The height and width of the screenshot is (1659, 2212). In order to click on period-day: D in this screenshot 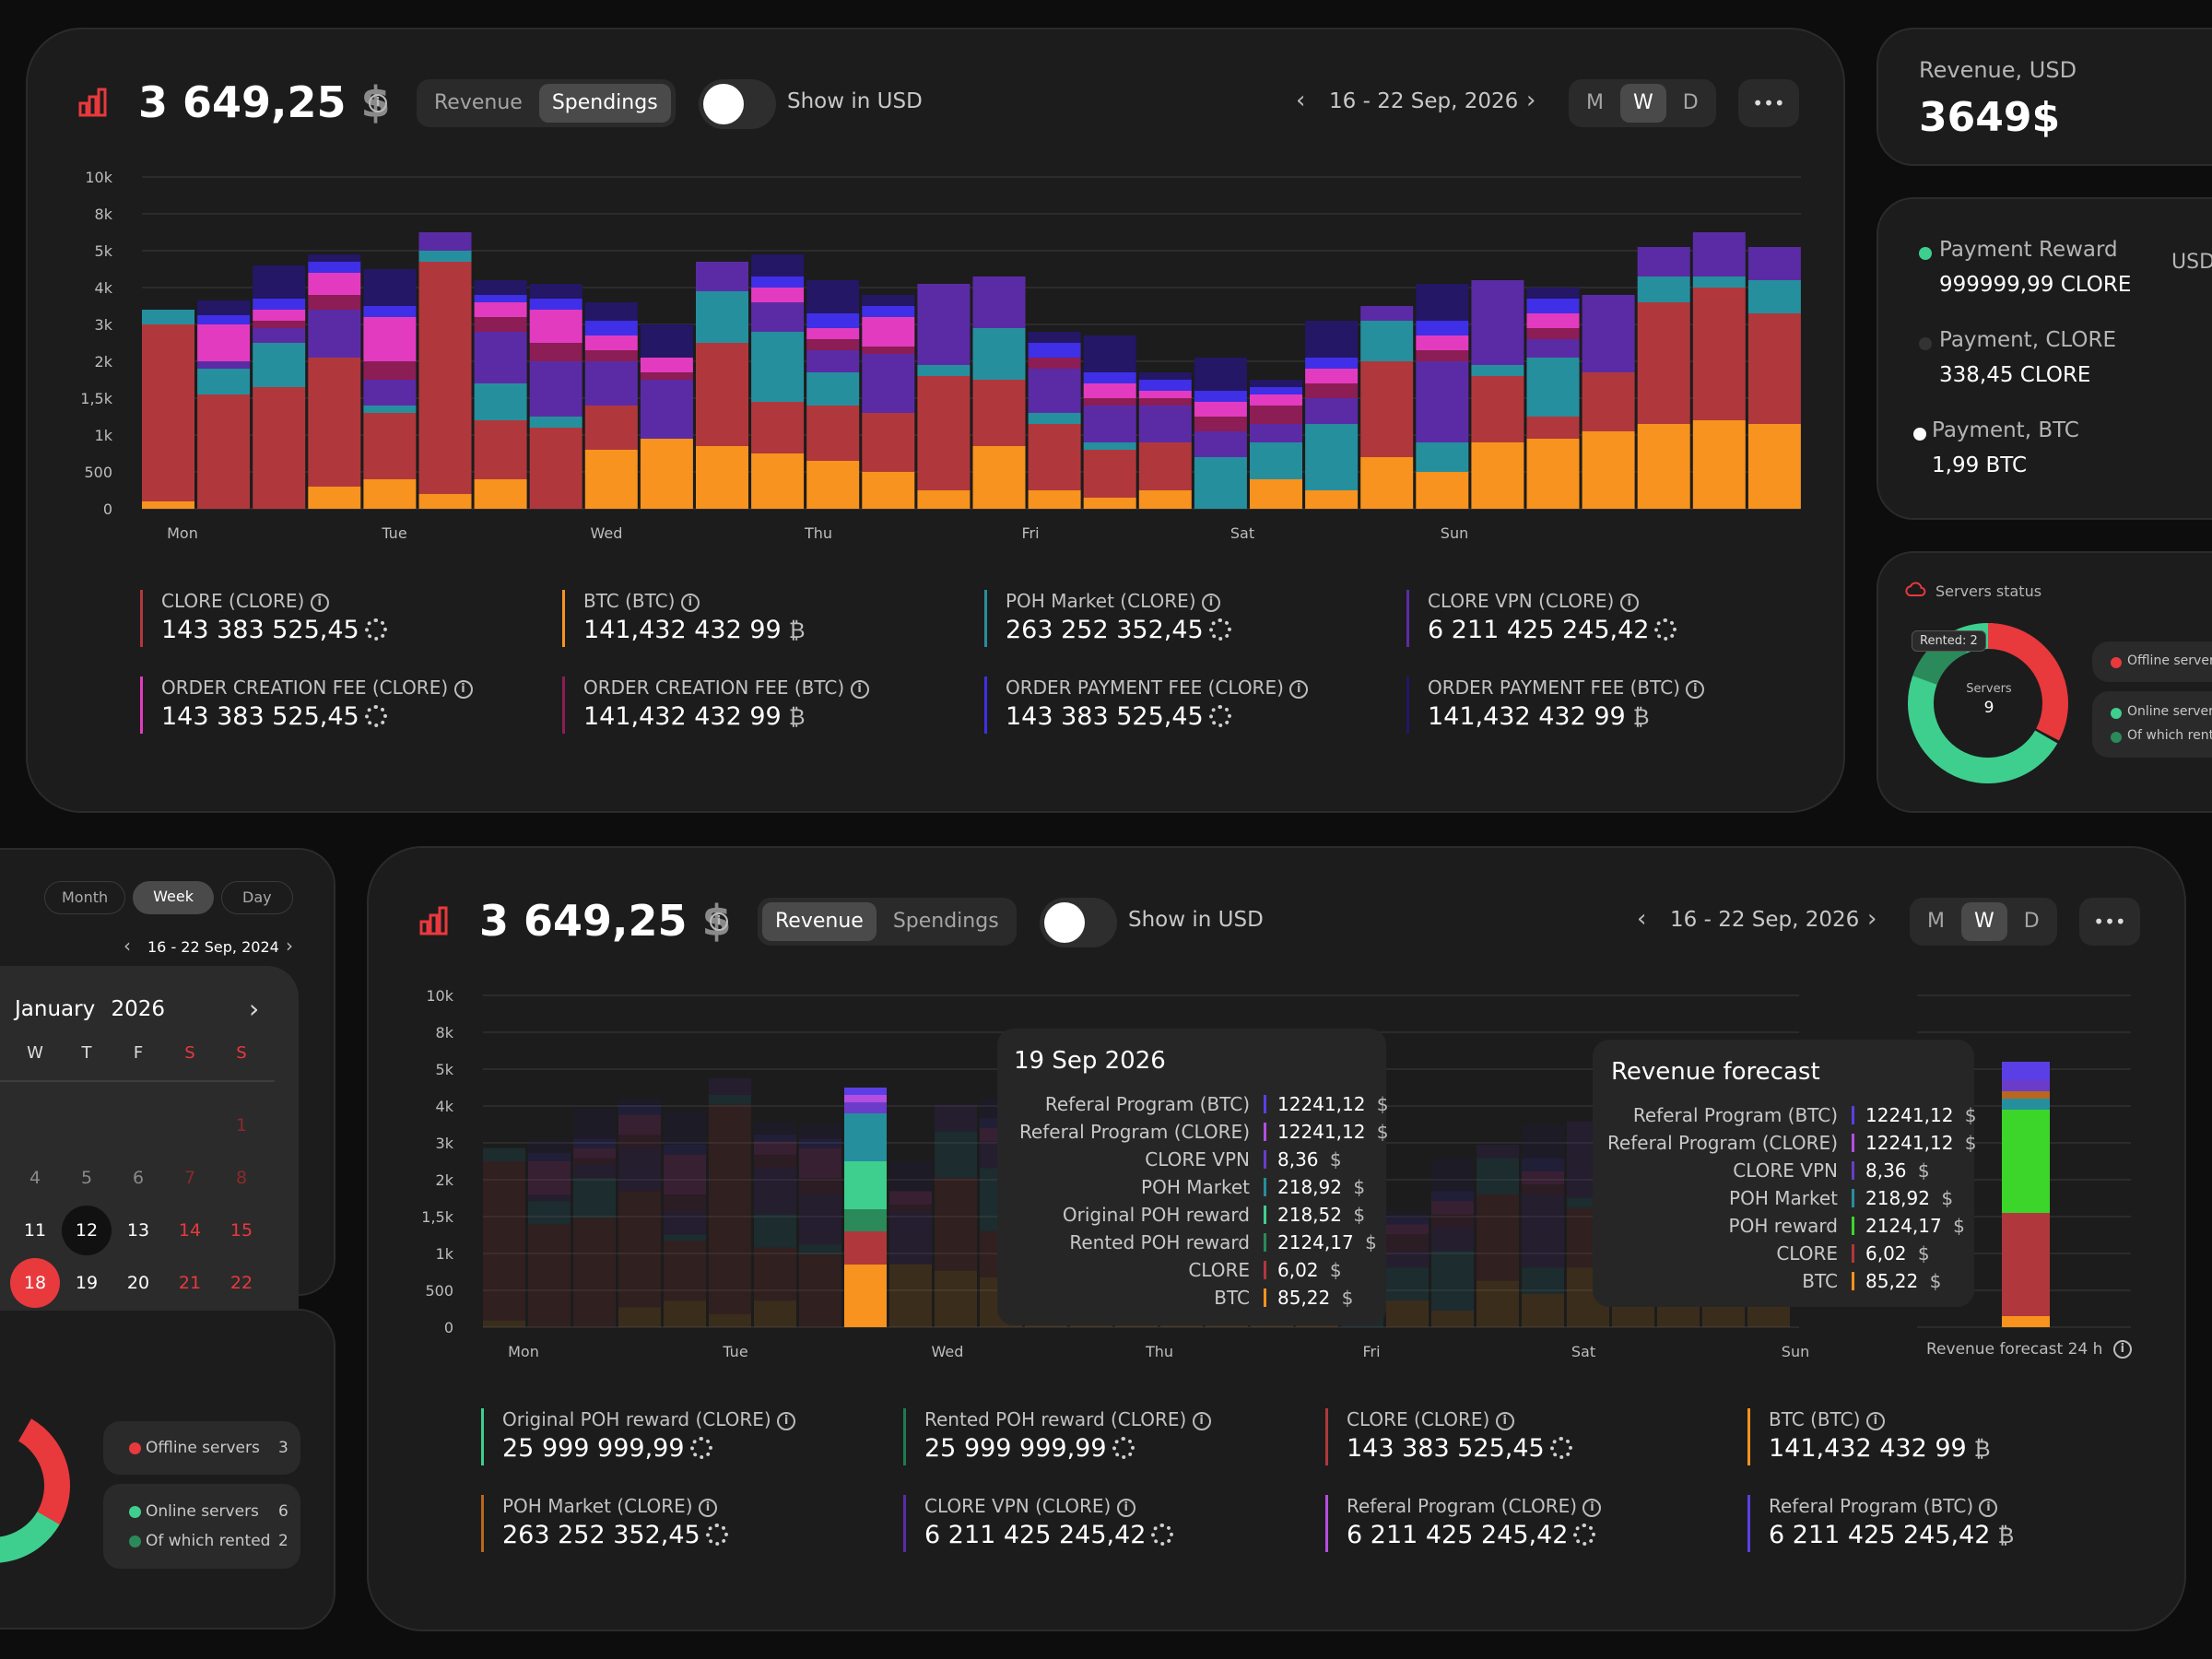, I will do `click(1690, 102)`.